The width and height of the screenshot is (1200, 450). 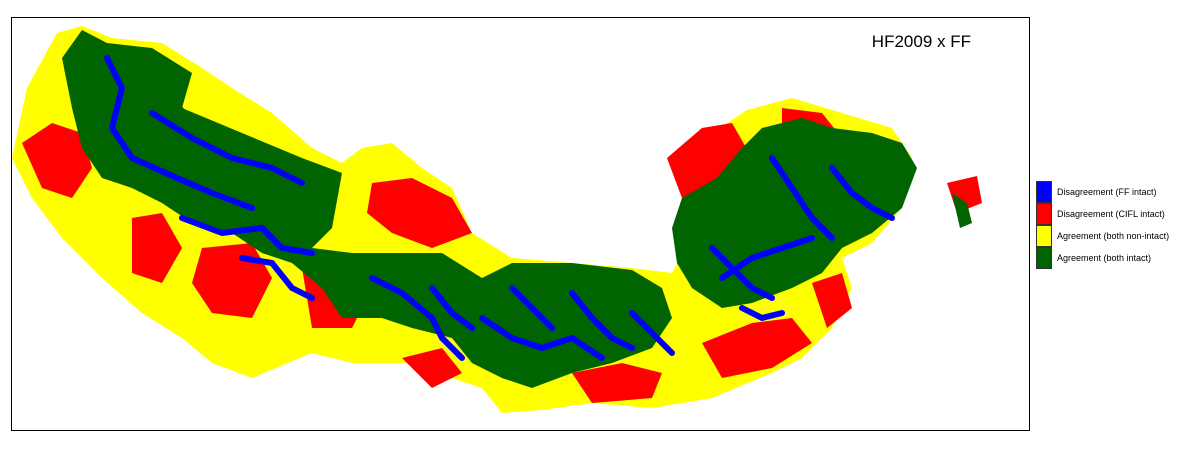 I want to click on legend-item-ff-intact: Disagreement (FF intact), so click(x=1102, y=192).